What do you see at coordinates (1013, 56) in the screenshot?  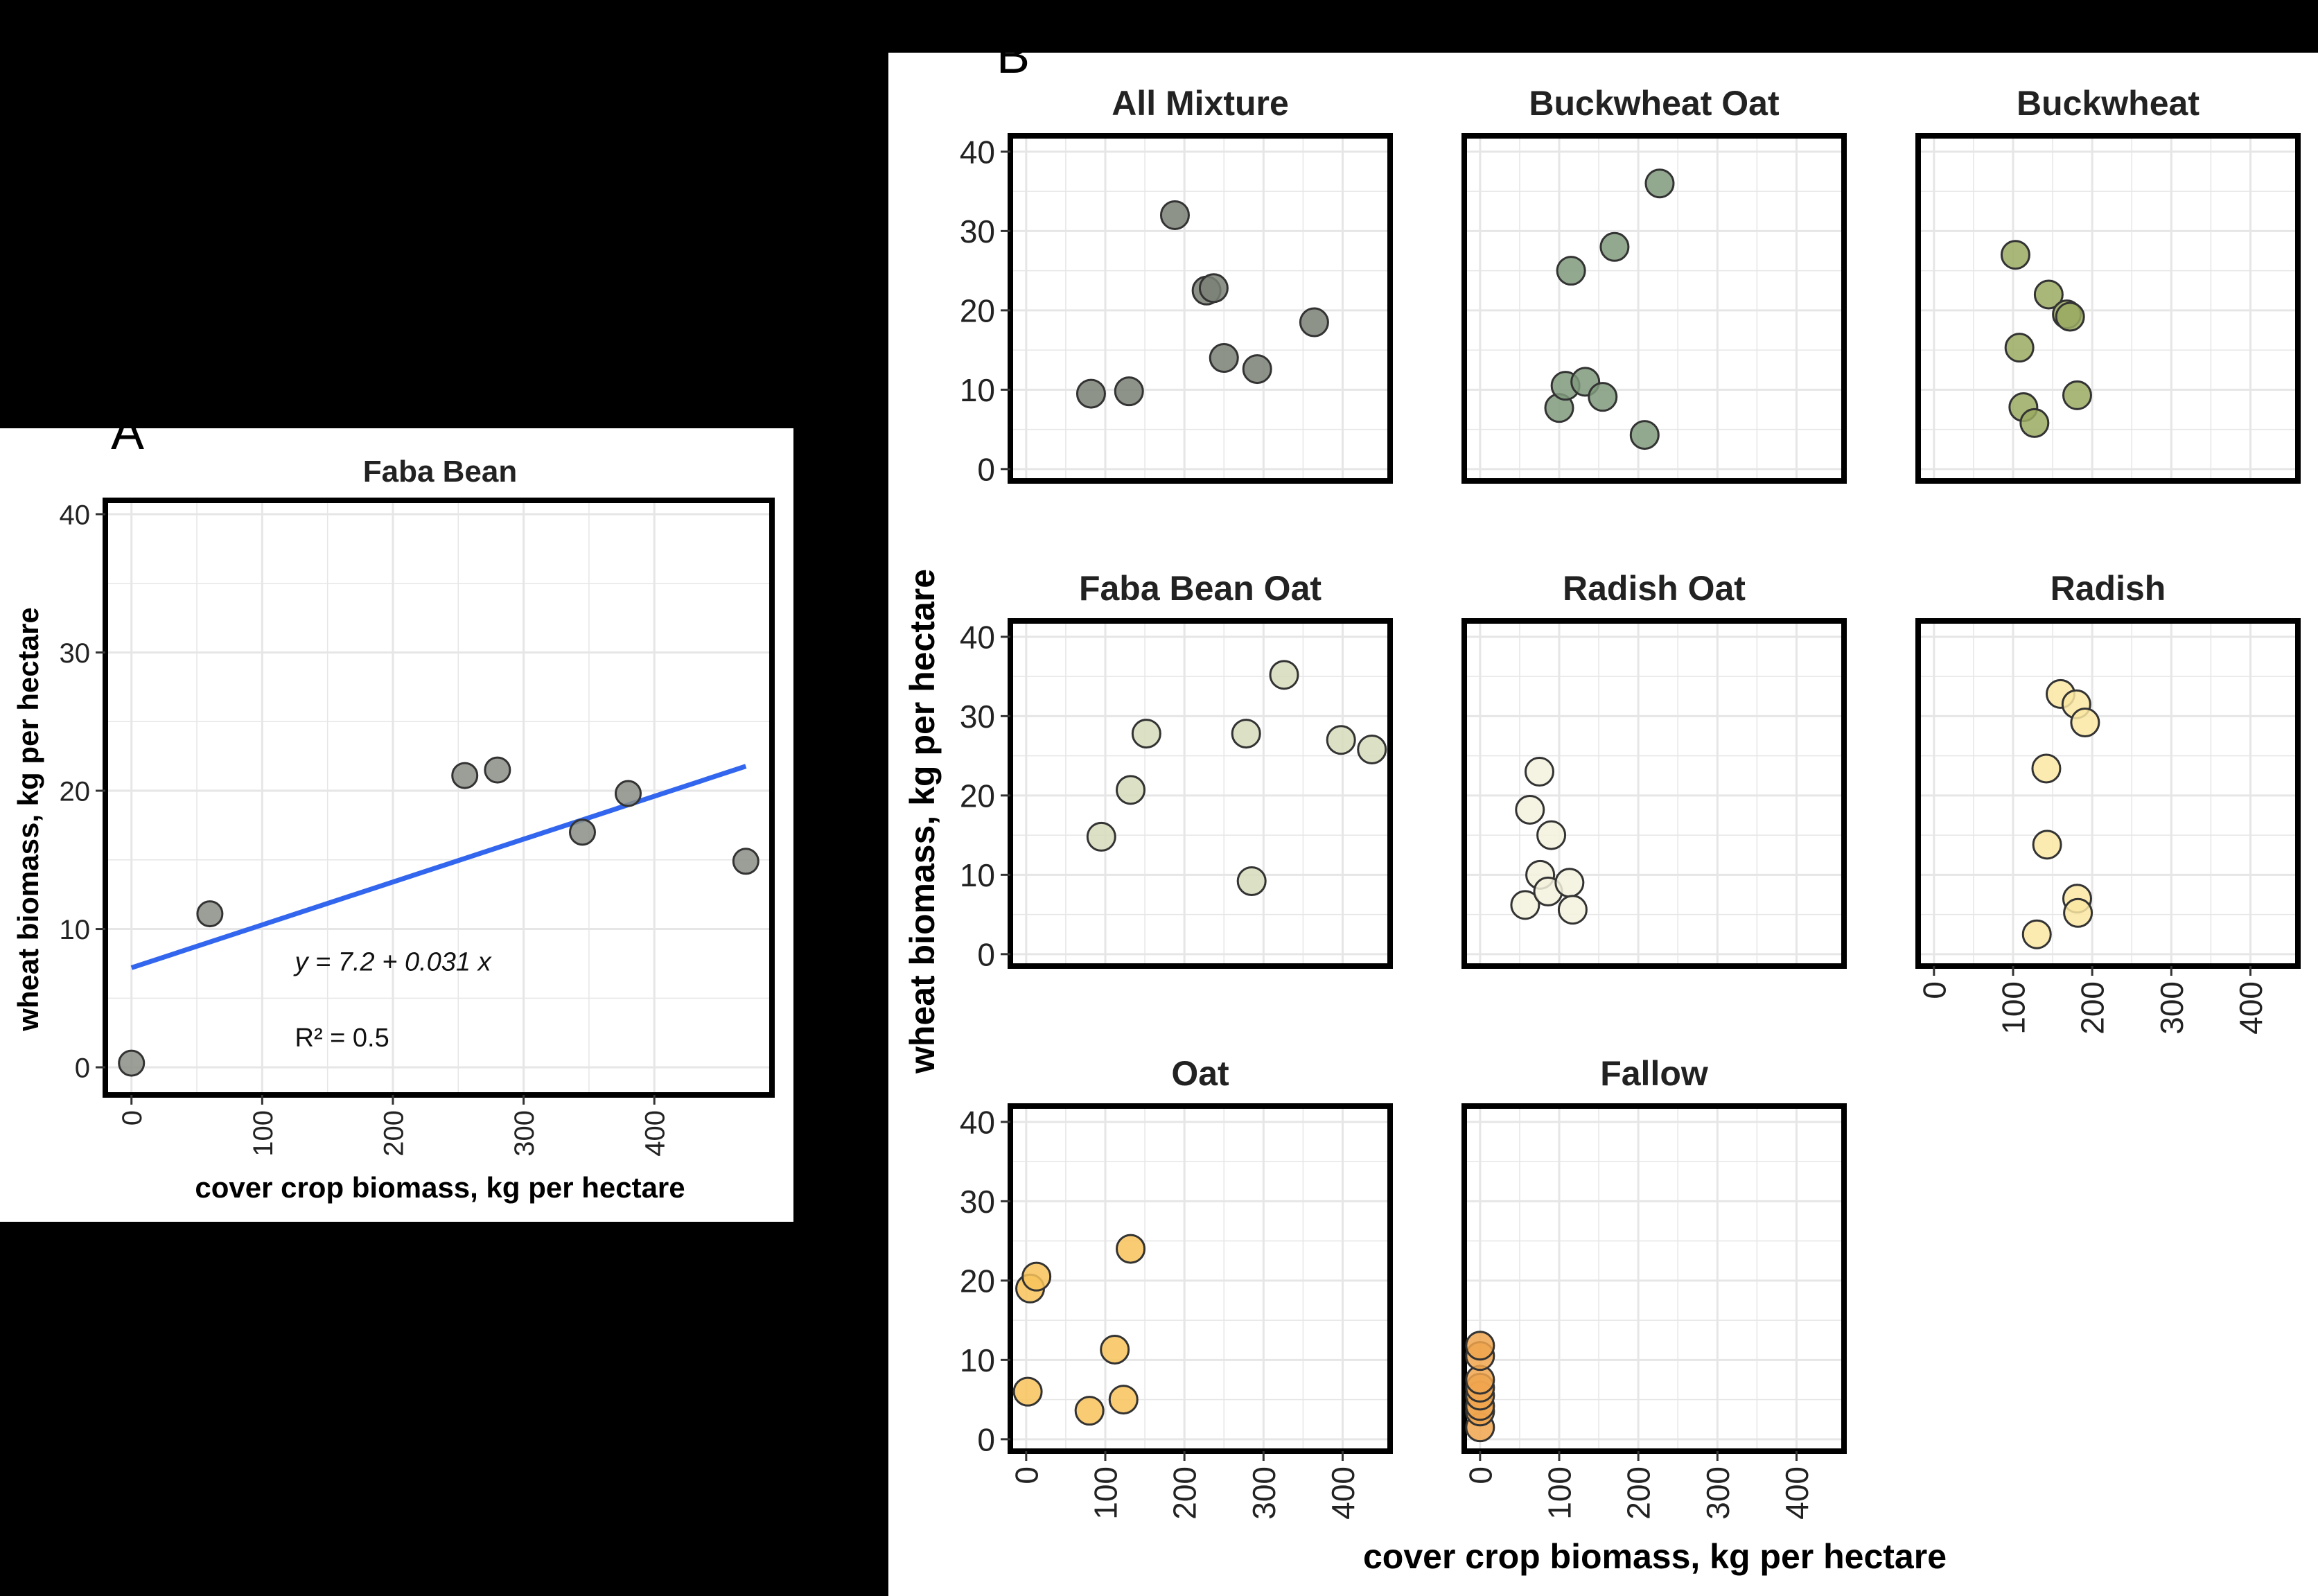 I see `panel-b-letter: B` at bounding box center [1013, 56].